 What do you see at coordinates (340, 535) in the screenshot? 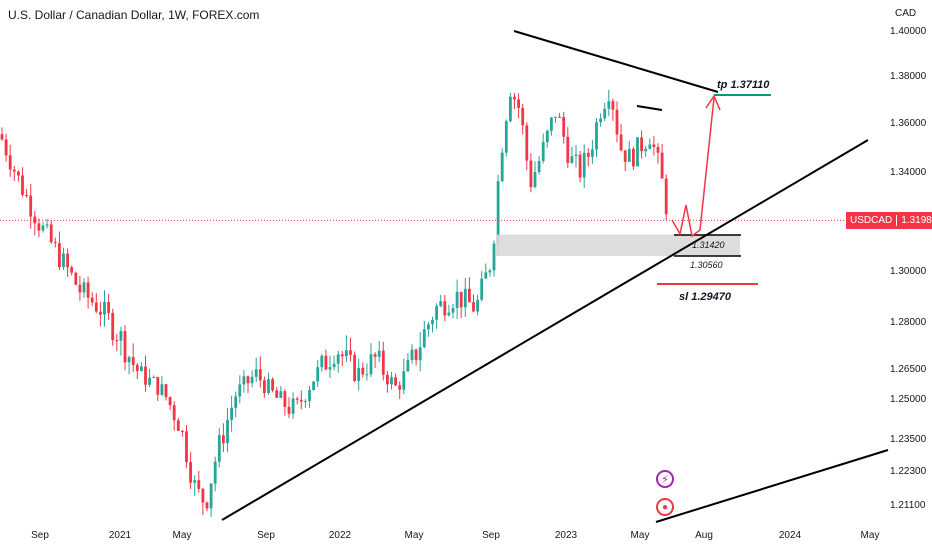
I see `time-tick-label: 2022` at bounding box center [340, 535].